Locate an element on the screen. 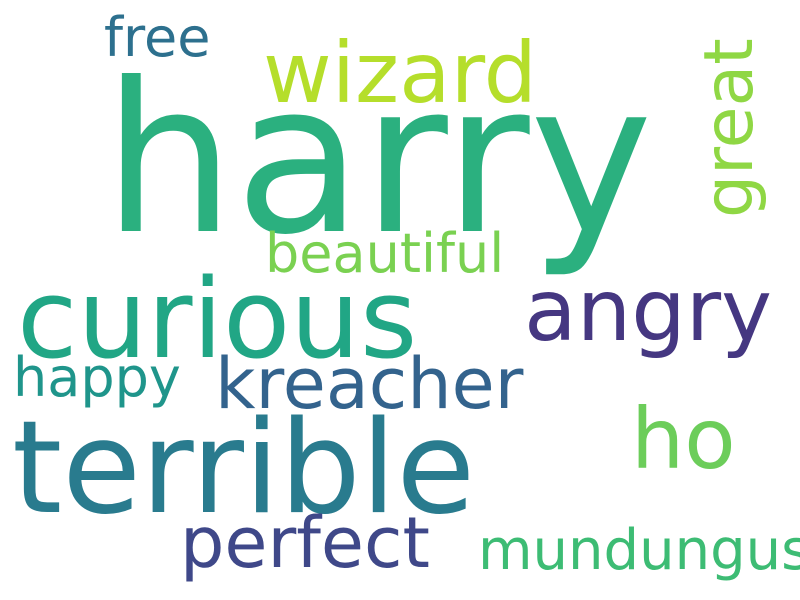 The image size is (800, 600). word-free: free is located at coordinates (157, 37).